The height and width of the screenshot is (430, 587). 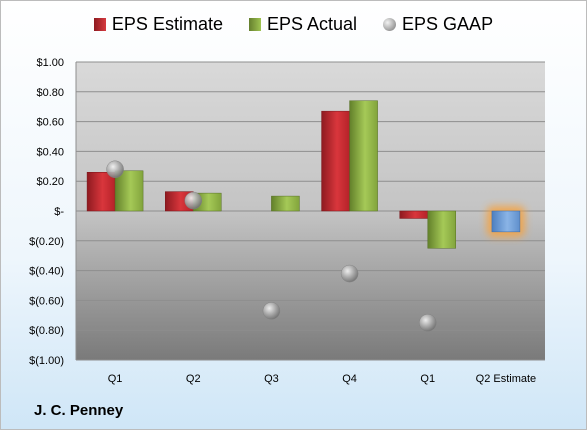 I want to click on y-tick-label: $0.20, so click(x=50, y=182).